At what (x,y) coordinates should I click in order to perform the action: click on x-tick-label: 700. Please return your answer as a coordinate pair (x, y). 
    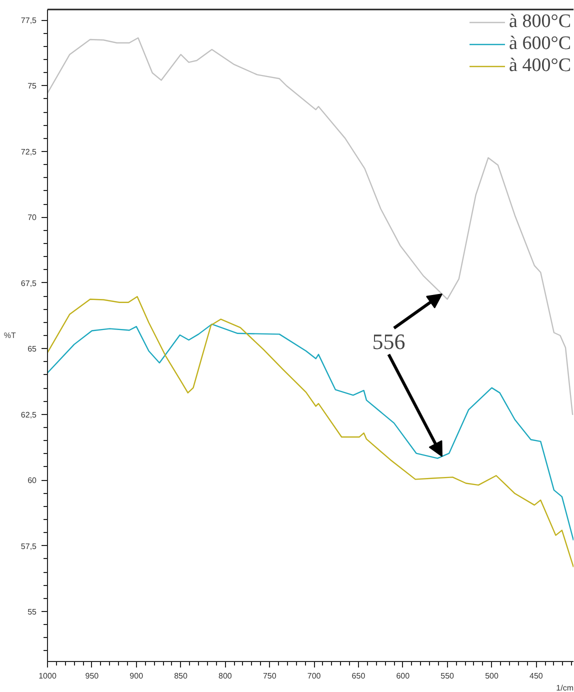
    Looking at the image, I should click on (314, 676).